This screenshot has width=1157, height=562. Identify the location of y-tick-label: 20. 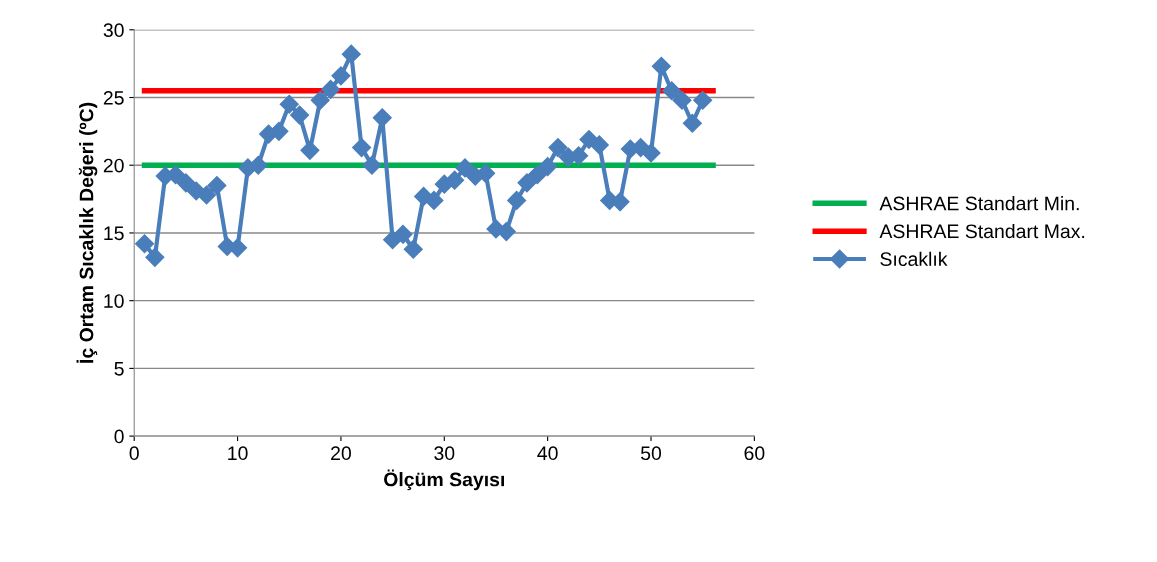
(113, 165).